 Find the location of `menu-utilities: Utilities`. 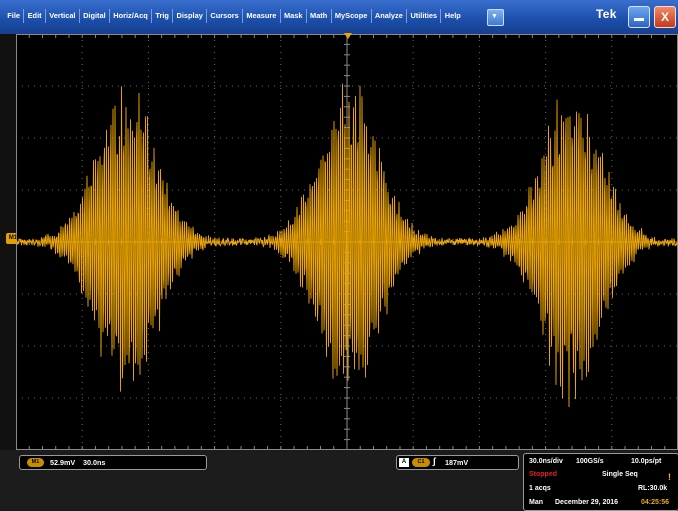

menu-utilities: Utilities is located at coordinates (424, 16).